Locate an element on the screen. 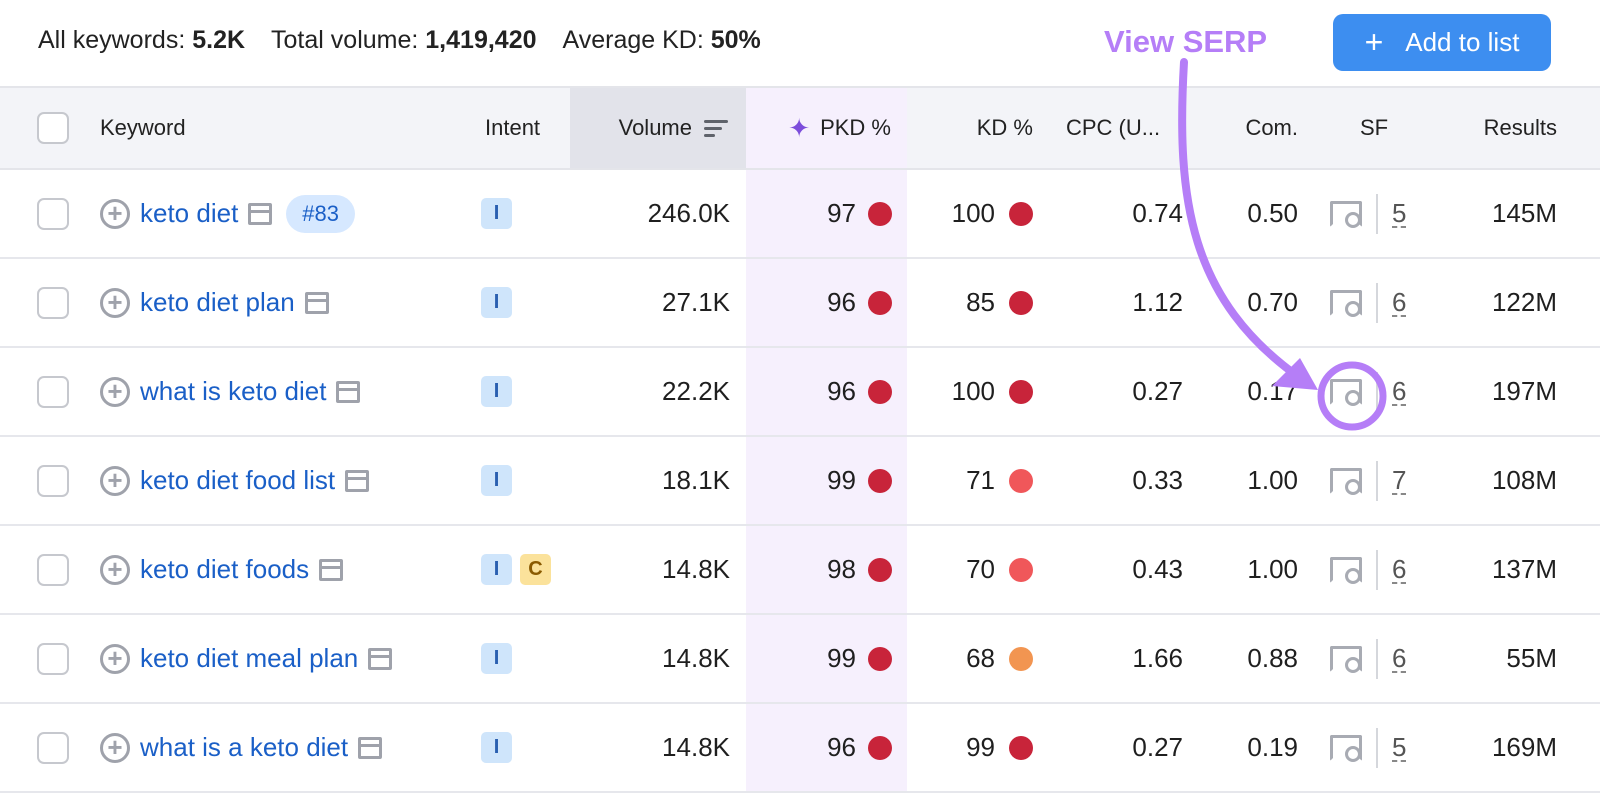 The height and width of the screenshot is (812, 1600). keyword-link: keto diet foods is located at coordinates (225, 569).